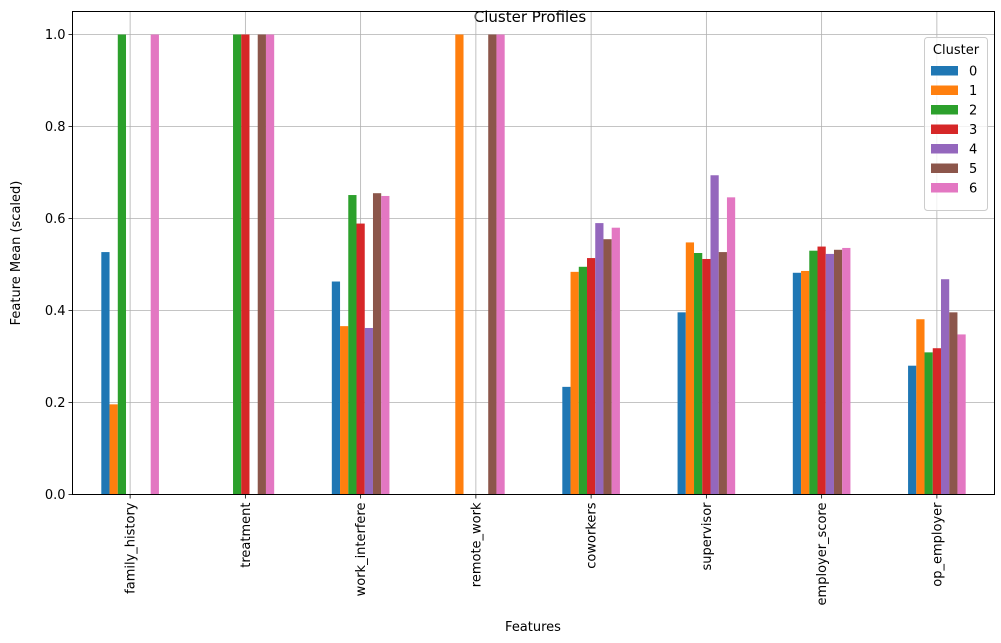 The image size is (1001, 643). Describe the element at coordinates (59, 265) in the screenshot. I see `y-axis-ticks: 0.0 0.2 0.4 0.6 0.8 1.0` at that location.